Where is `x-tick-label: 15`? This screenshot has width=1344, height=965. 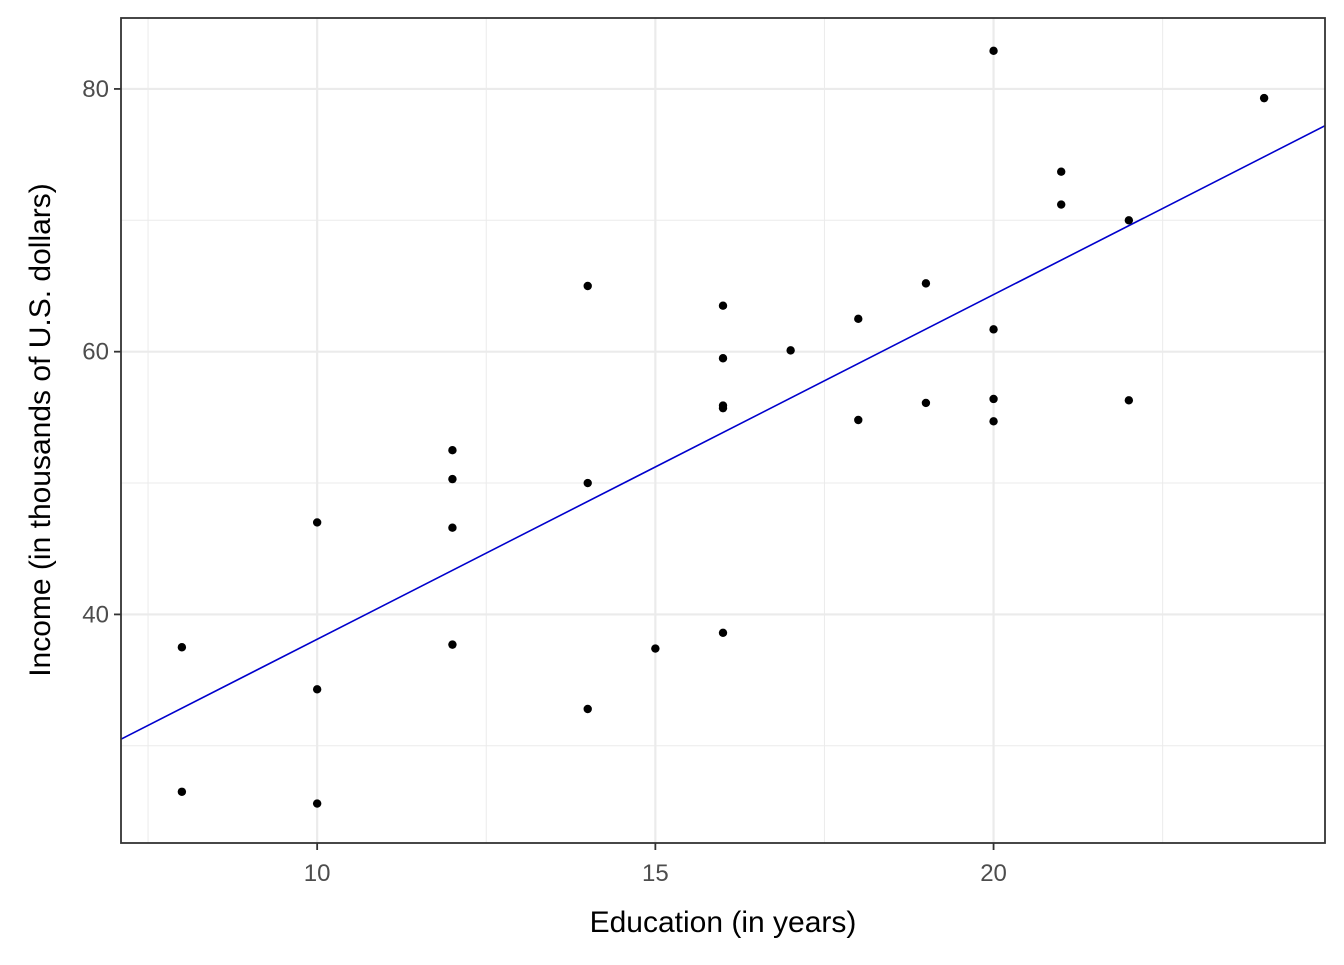
x-tick-label: 15 is located at coordinates (655, 873).